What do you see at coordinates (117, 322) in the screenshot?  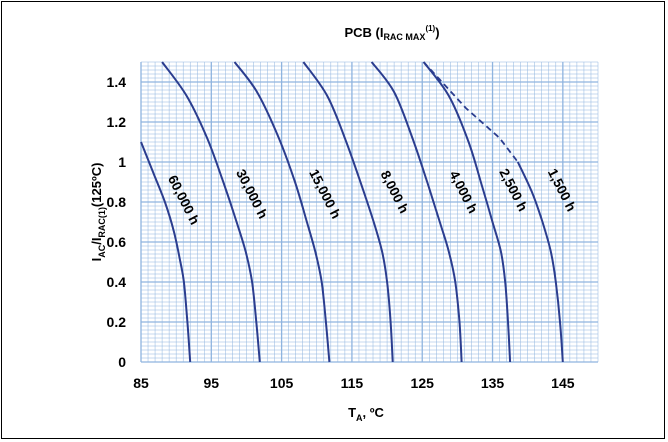 I see `y-tick-label: 0.2` at bounding box center [117, 322].